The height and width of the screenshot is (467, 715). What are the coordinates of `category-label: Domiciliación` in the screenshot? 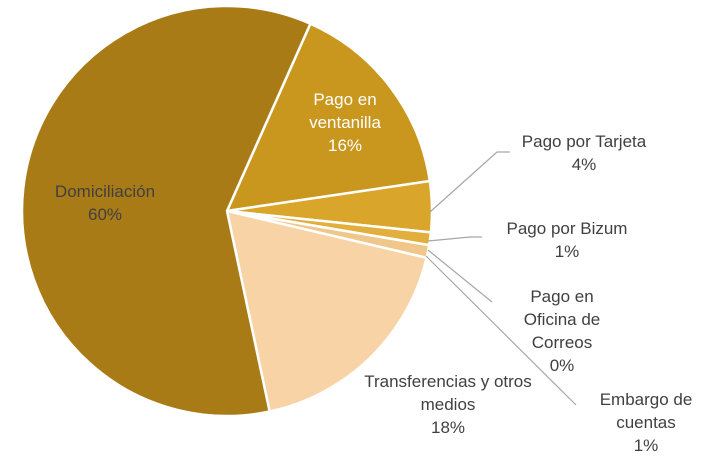 It's located at (105, 191).